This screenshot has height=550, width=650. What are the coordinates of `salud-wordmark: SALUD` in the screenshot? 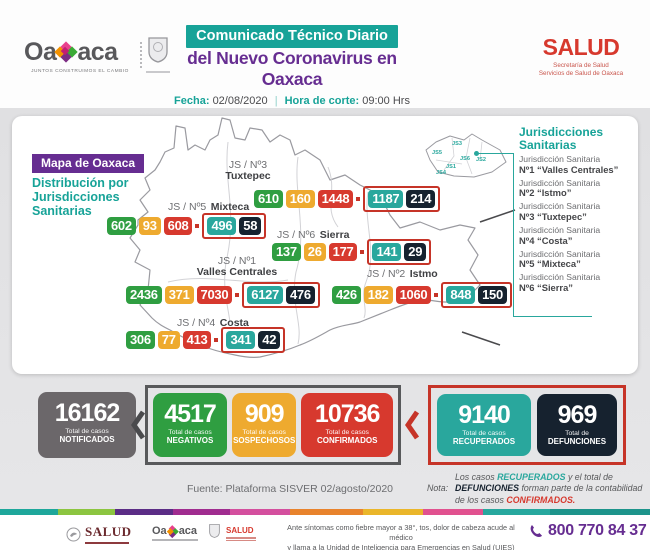 It's located at (581, 47).